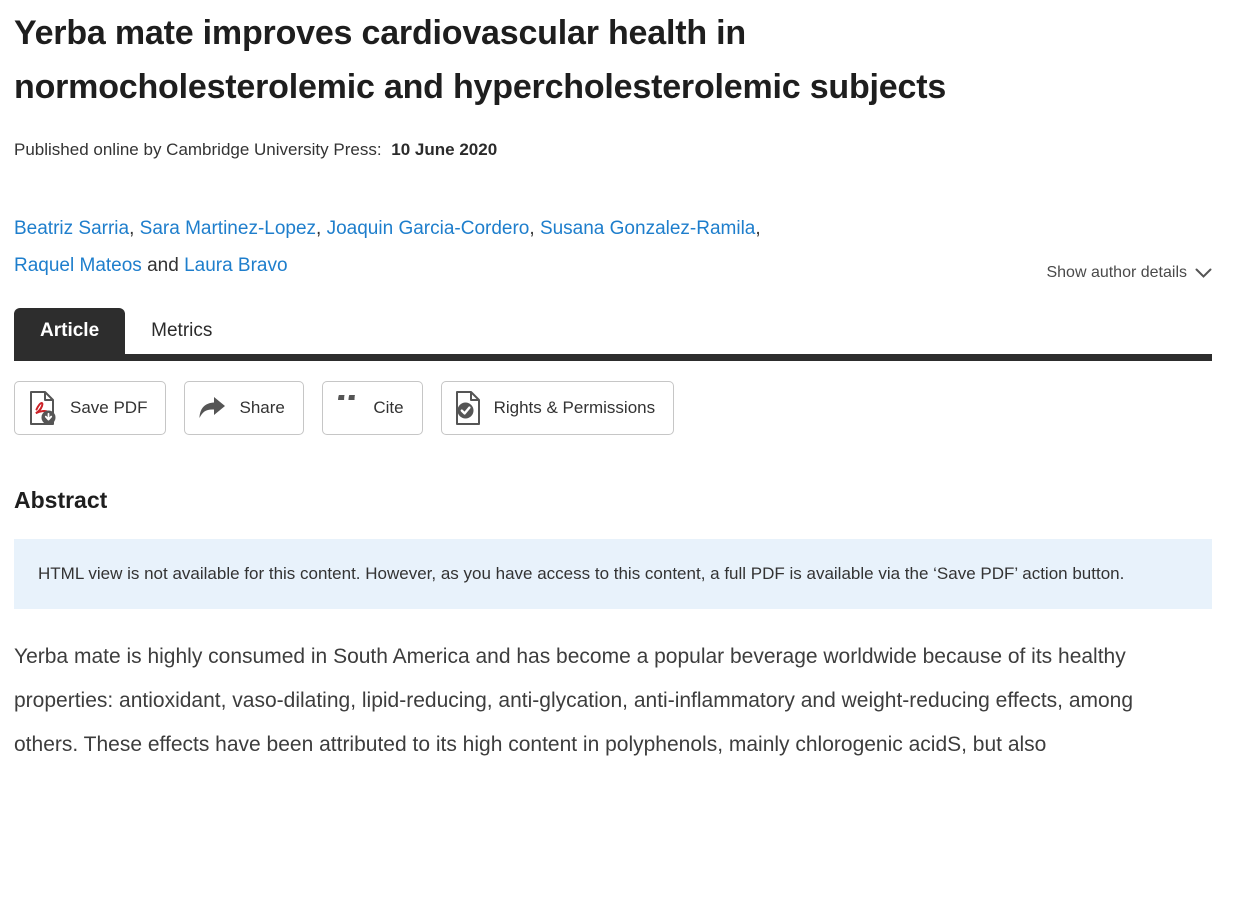 Image resolution: width=1240 pixels, height=901 pixels. What do you see at coordinates (647, 228) in the screenshot?
I see `author-link: Susana Gonzalez-Ramila` at bounding box center [647, 228].